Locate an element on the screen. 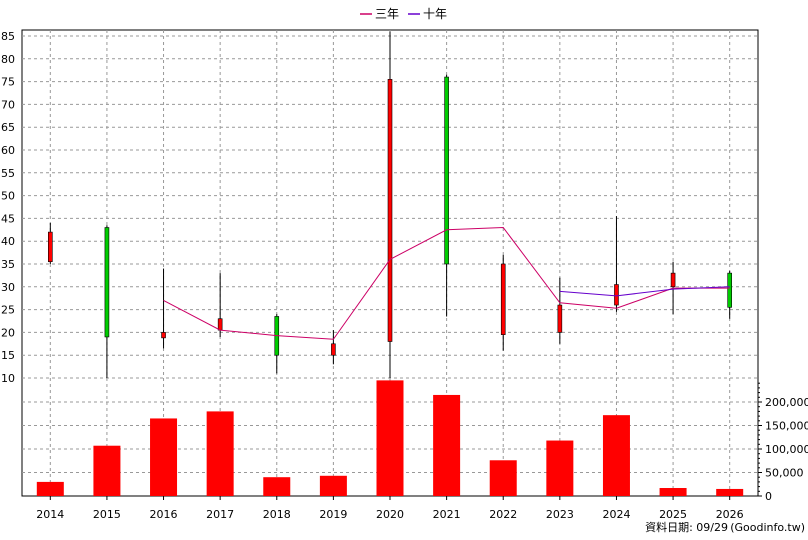 The width and height of the screenshot is (808, 540). price-tick-label: 60 is located at coordinates (8, 150).